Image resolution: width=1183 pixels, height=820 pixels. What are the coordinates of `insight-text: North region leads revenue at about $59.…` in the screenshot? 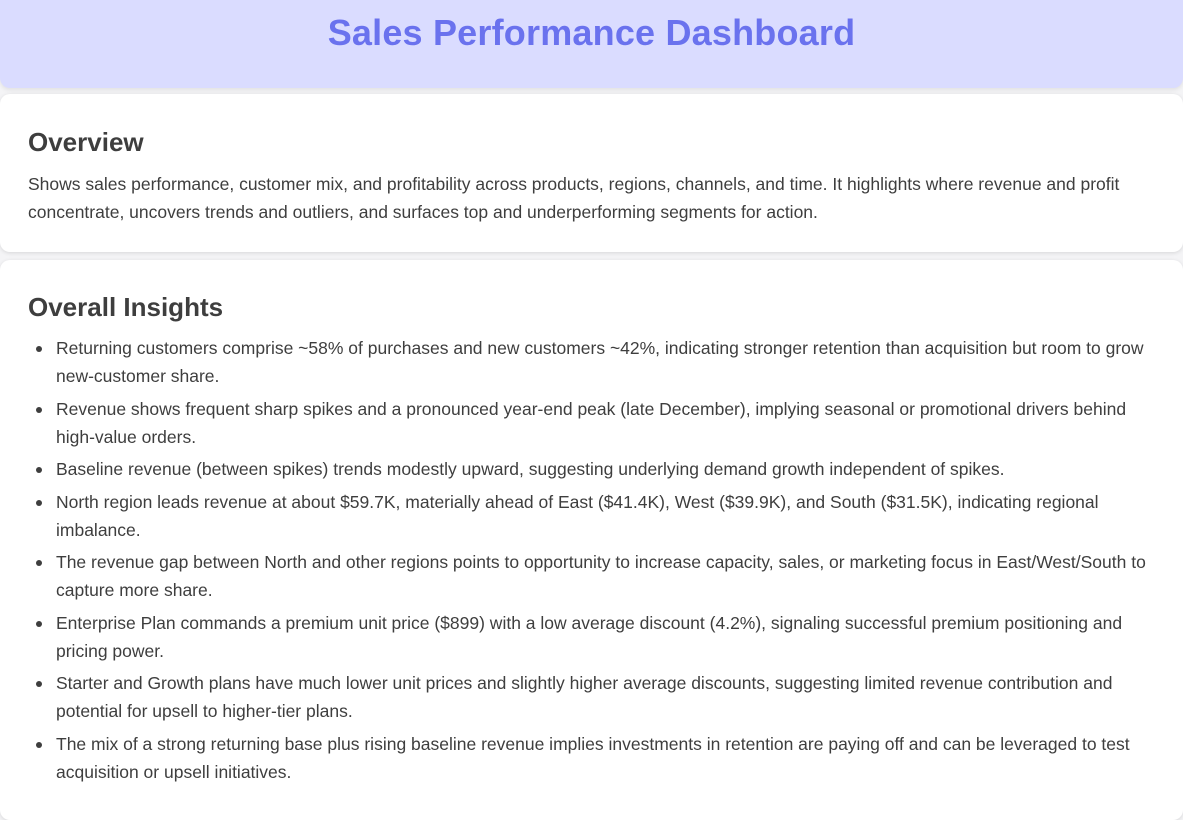 It's located at (577, 515).